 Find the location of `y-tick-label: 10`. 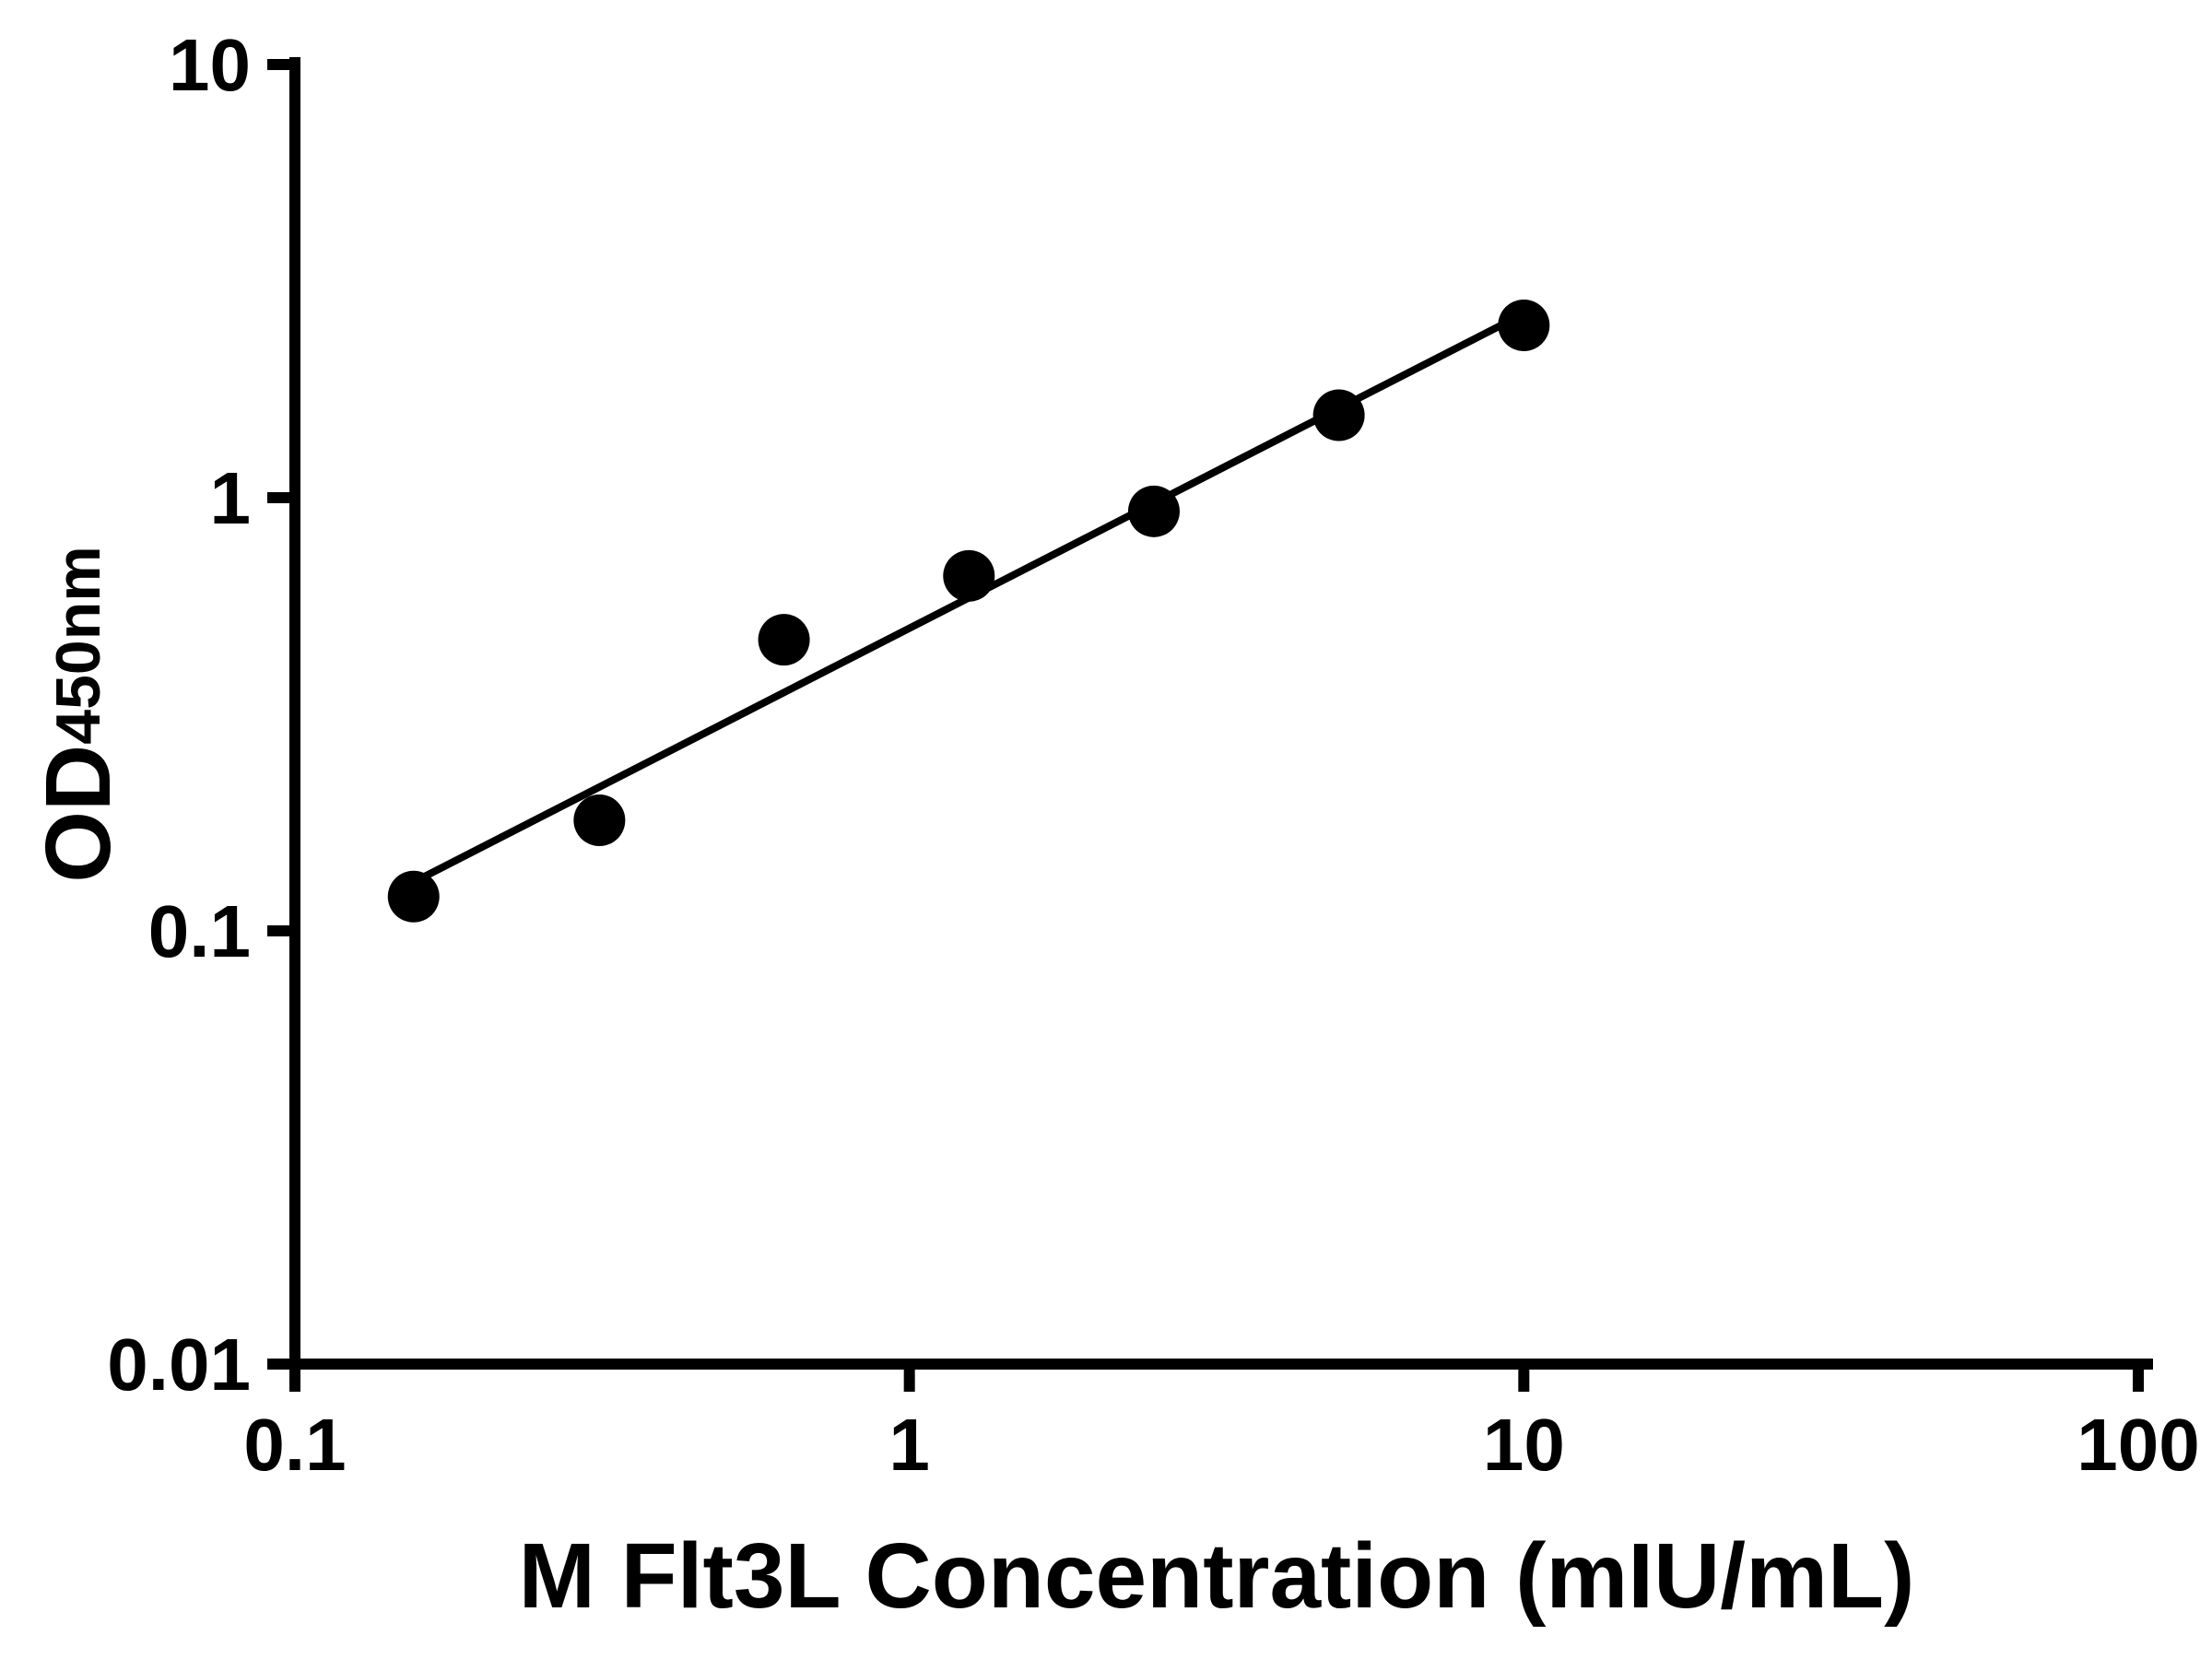

y-tick-label: 10 is located at coordinates (210, 65).